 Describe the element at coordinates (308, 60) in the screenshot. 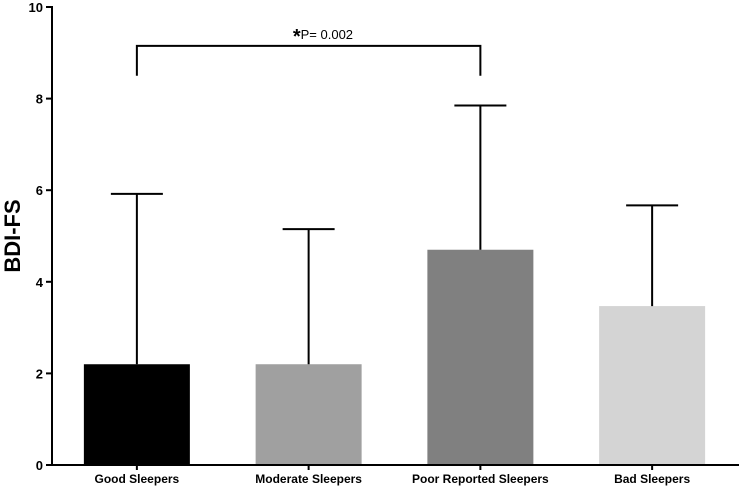

I see `significance-bracket` at that location.